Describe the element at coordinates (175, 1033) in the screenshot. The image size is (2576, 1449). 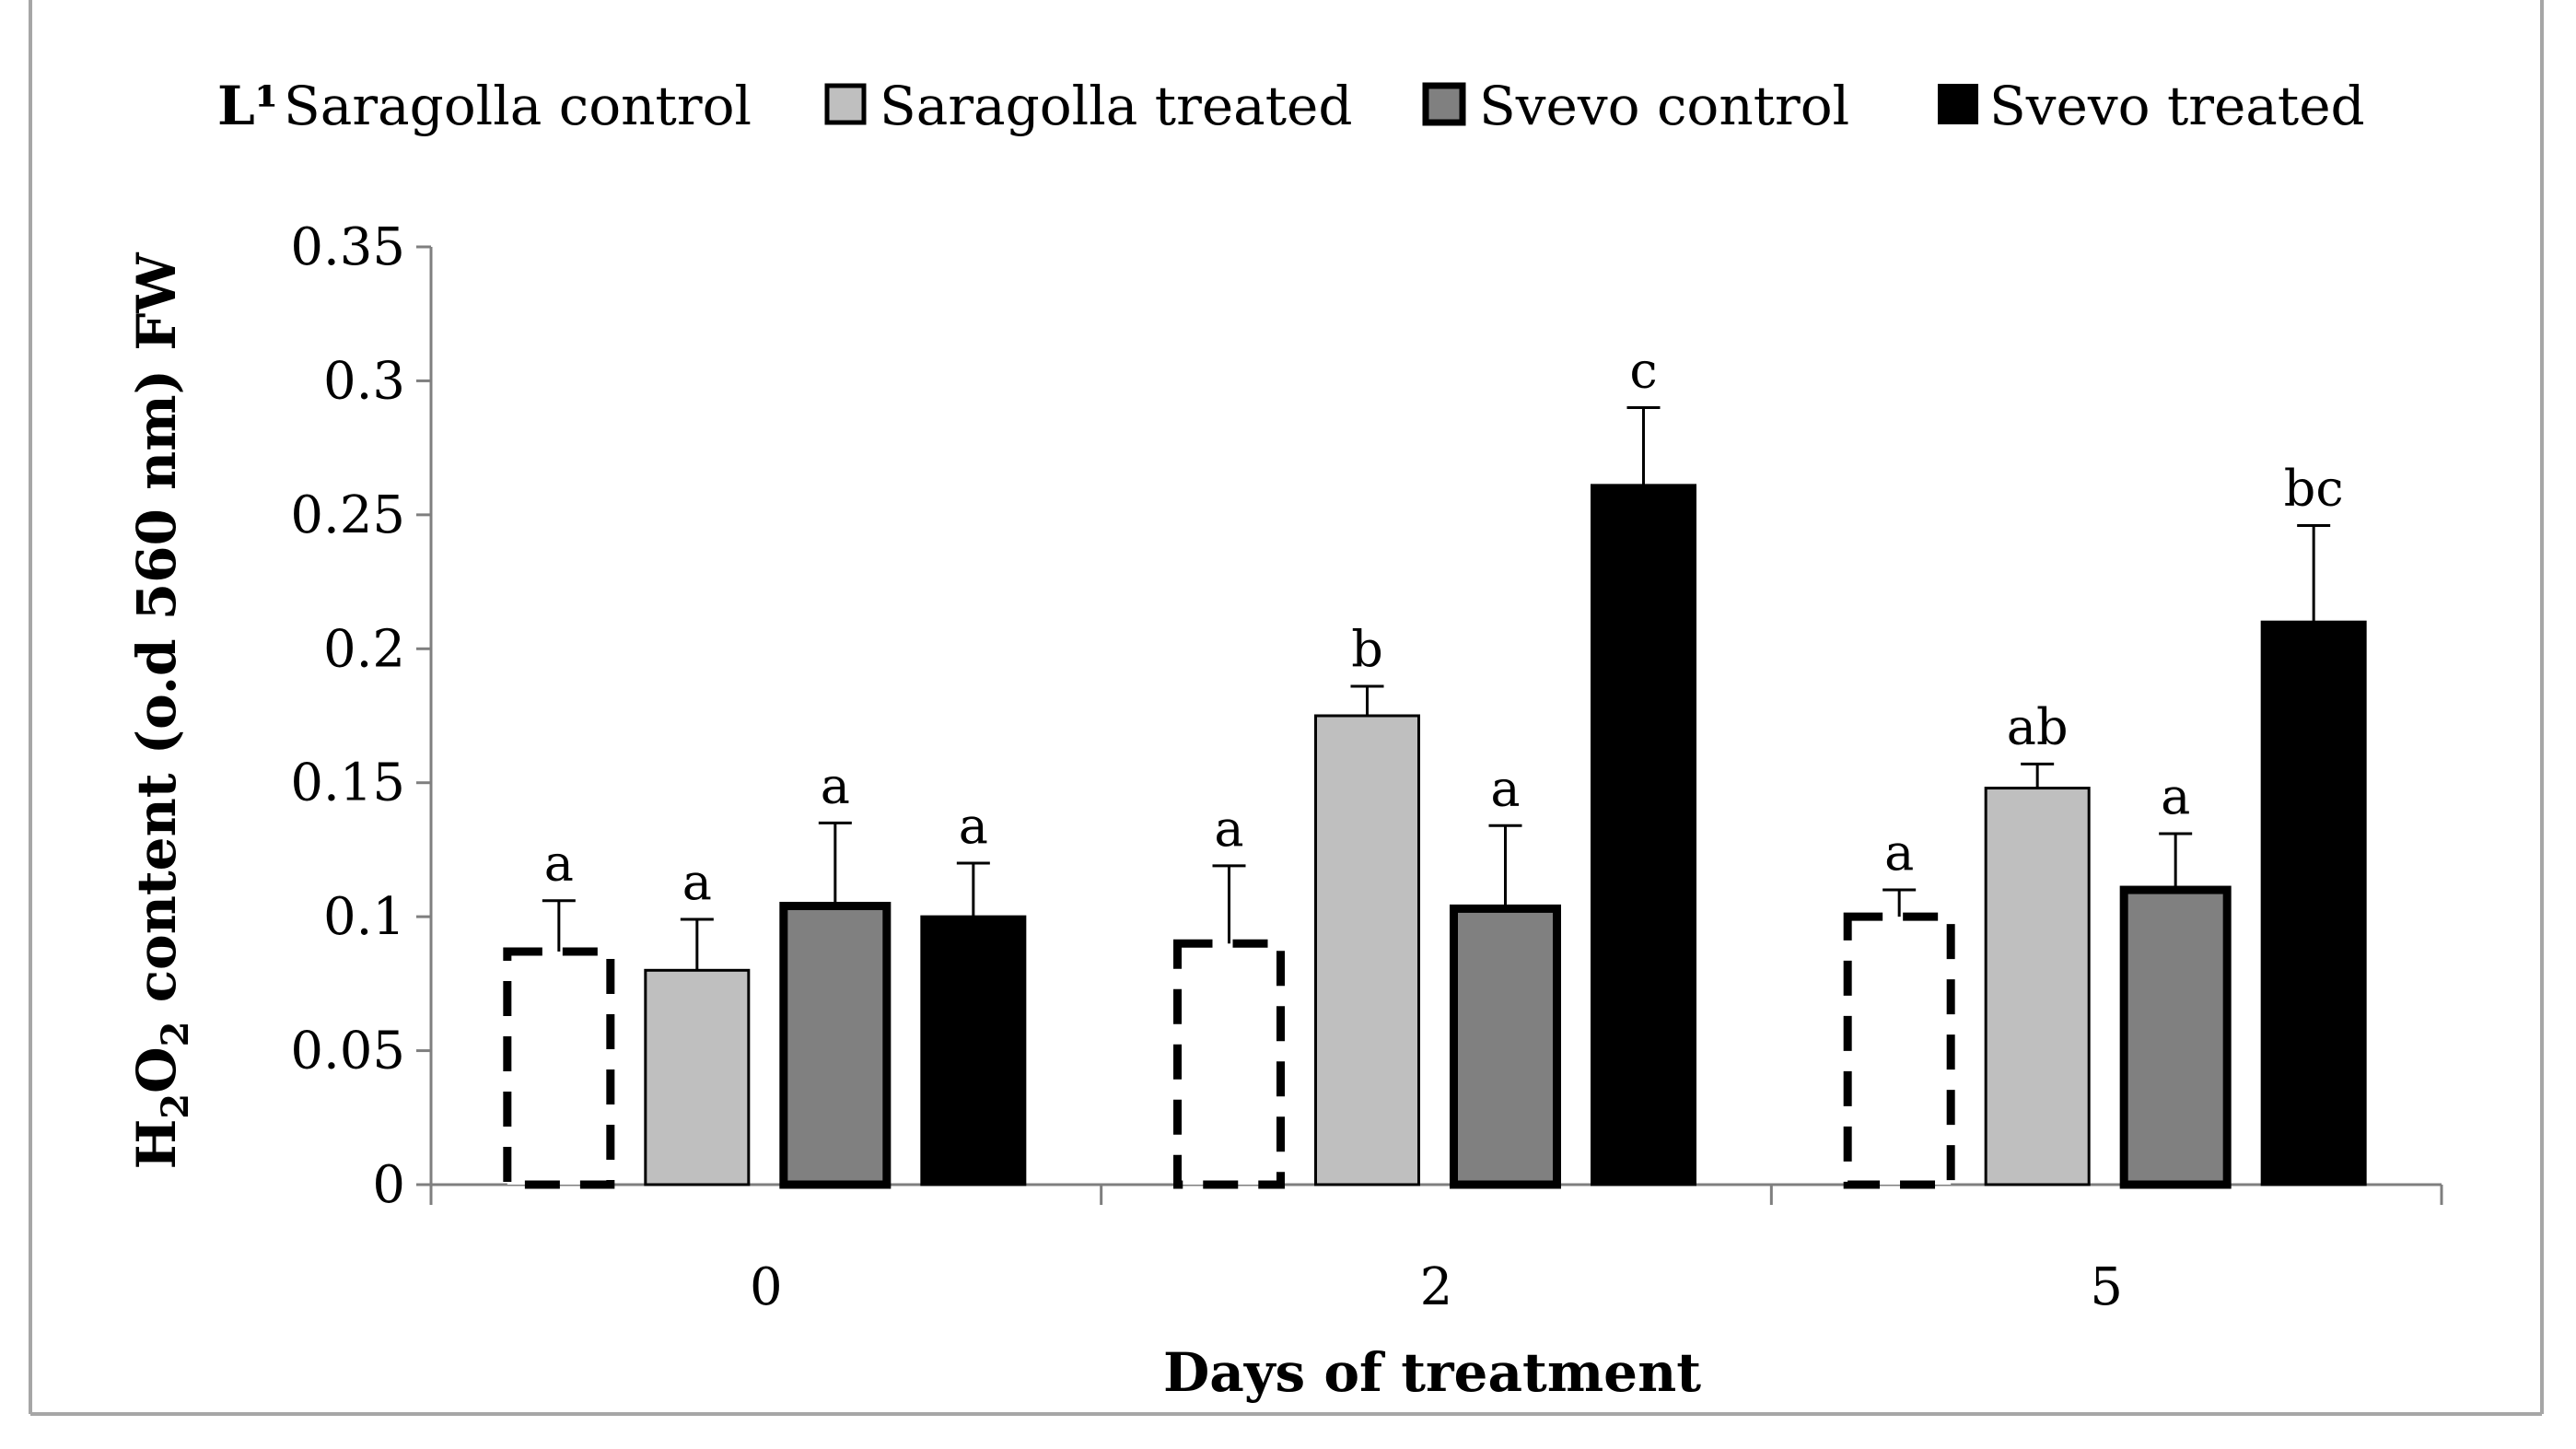
I see `y-axis-title-sub2: 2` at that location.